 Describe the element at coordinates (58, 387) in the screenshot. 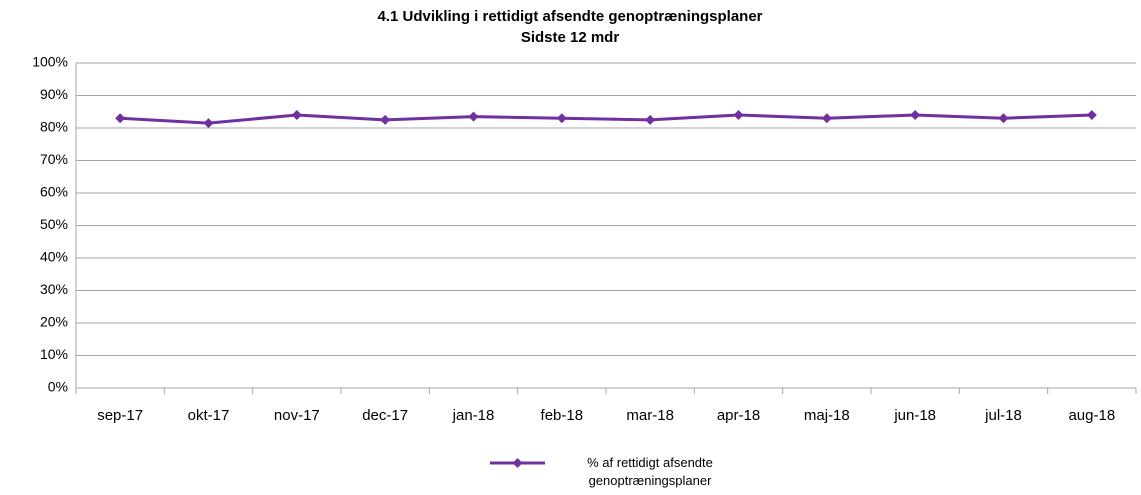

I see `y-tick-label: 0%` at that location.